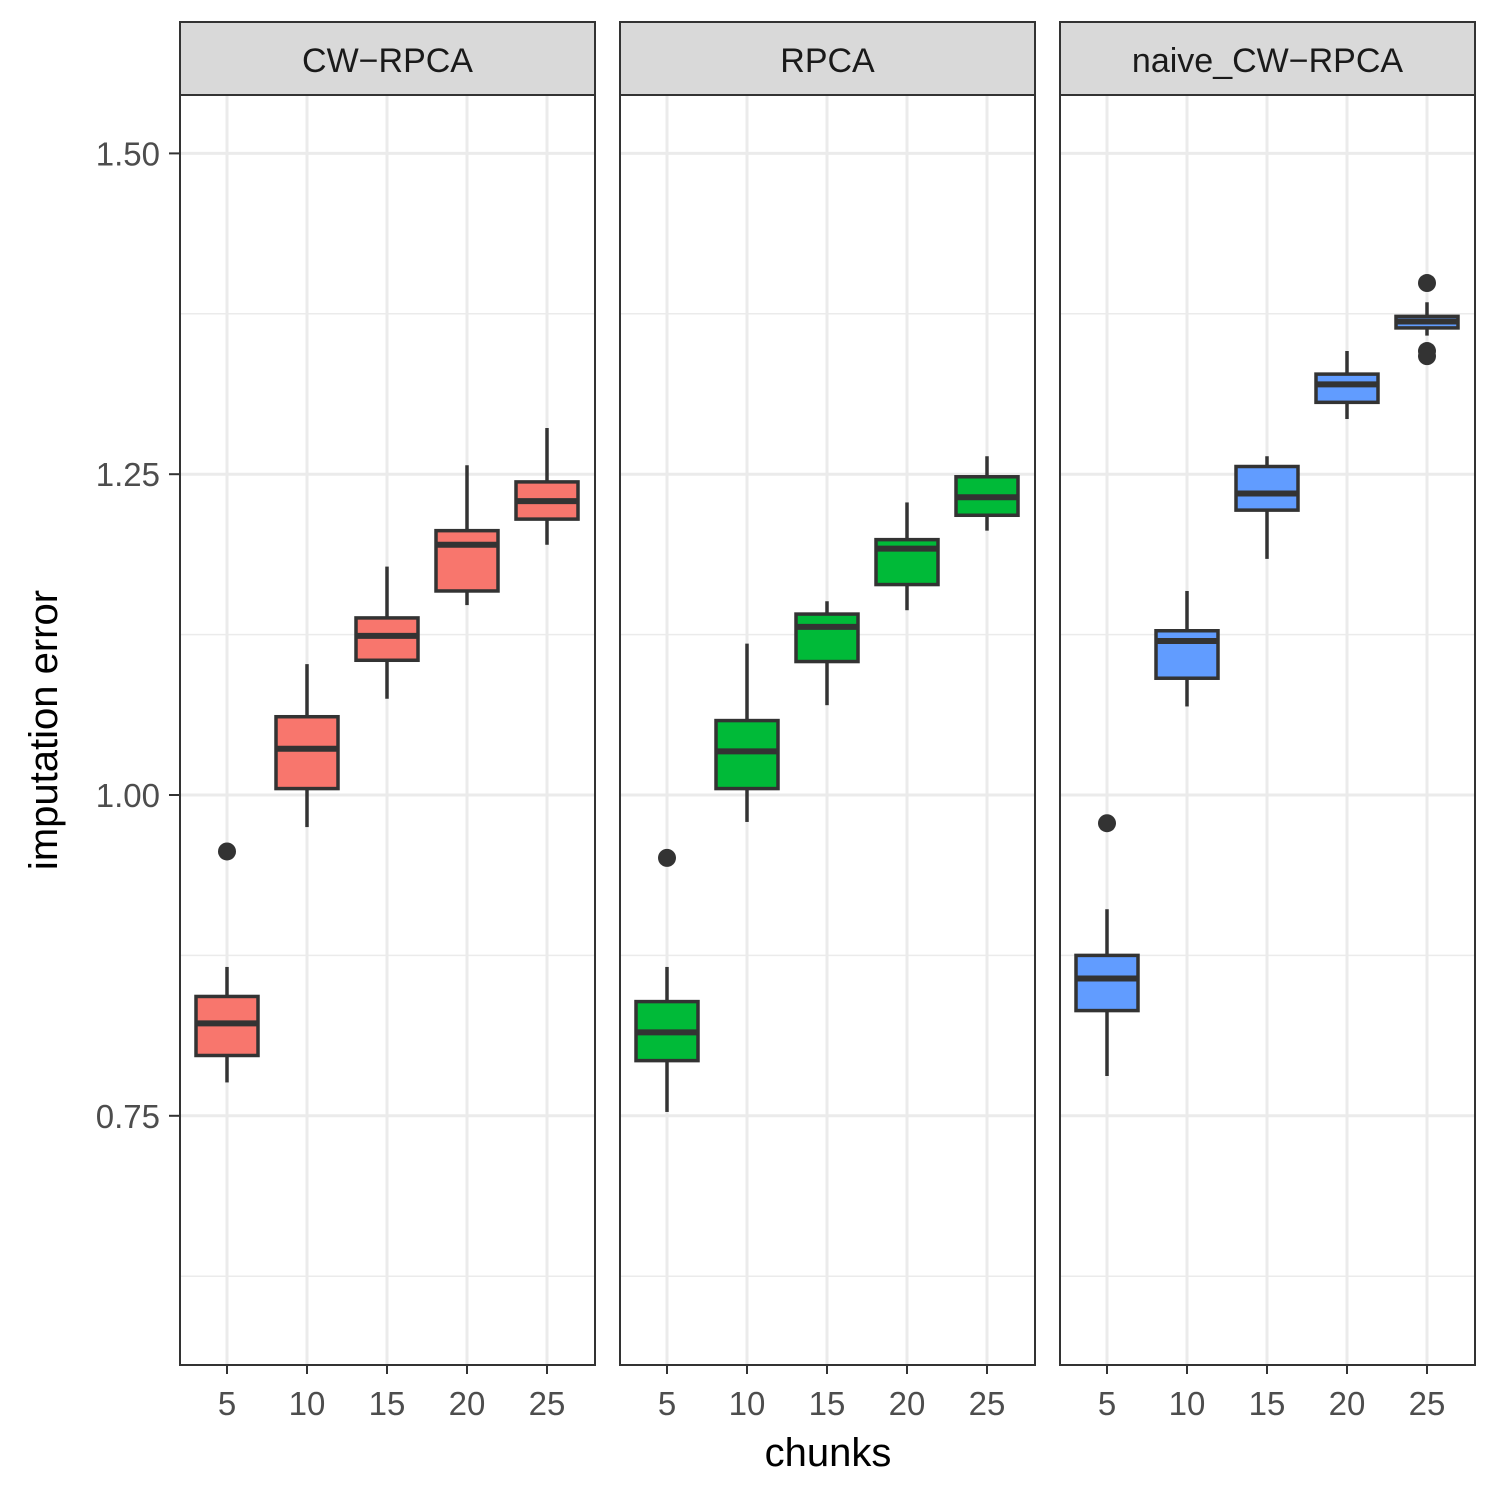 Image resolution: width=1500 pixels, height=1500 pixels. What do you see at coordinates (827, 61) in the screenshot?
I see `strip-label: RPCA` at bounding box center [827, 61].